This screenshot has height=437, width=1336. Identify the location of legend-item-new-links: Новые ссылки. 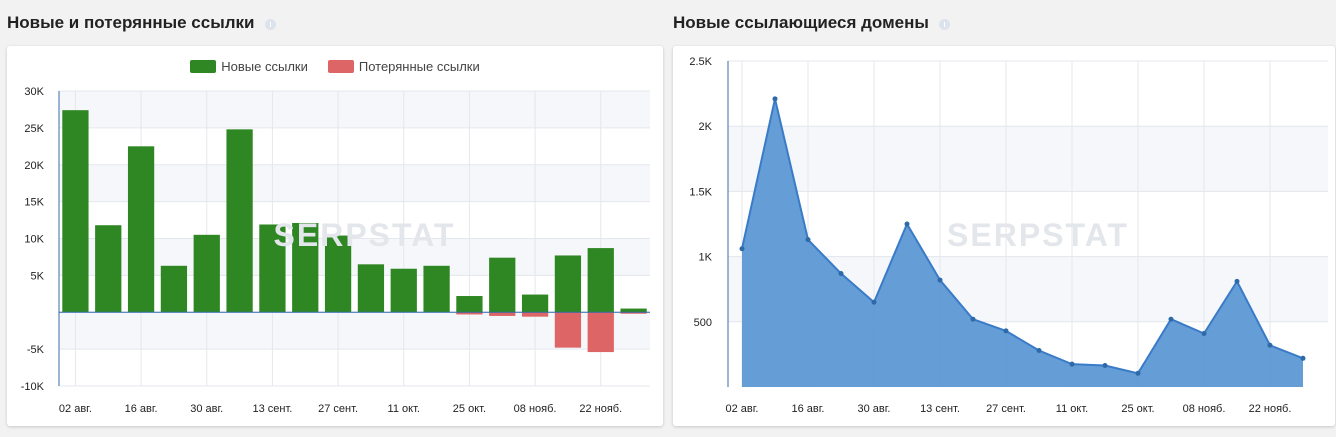
(249, 66).